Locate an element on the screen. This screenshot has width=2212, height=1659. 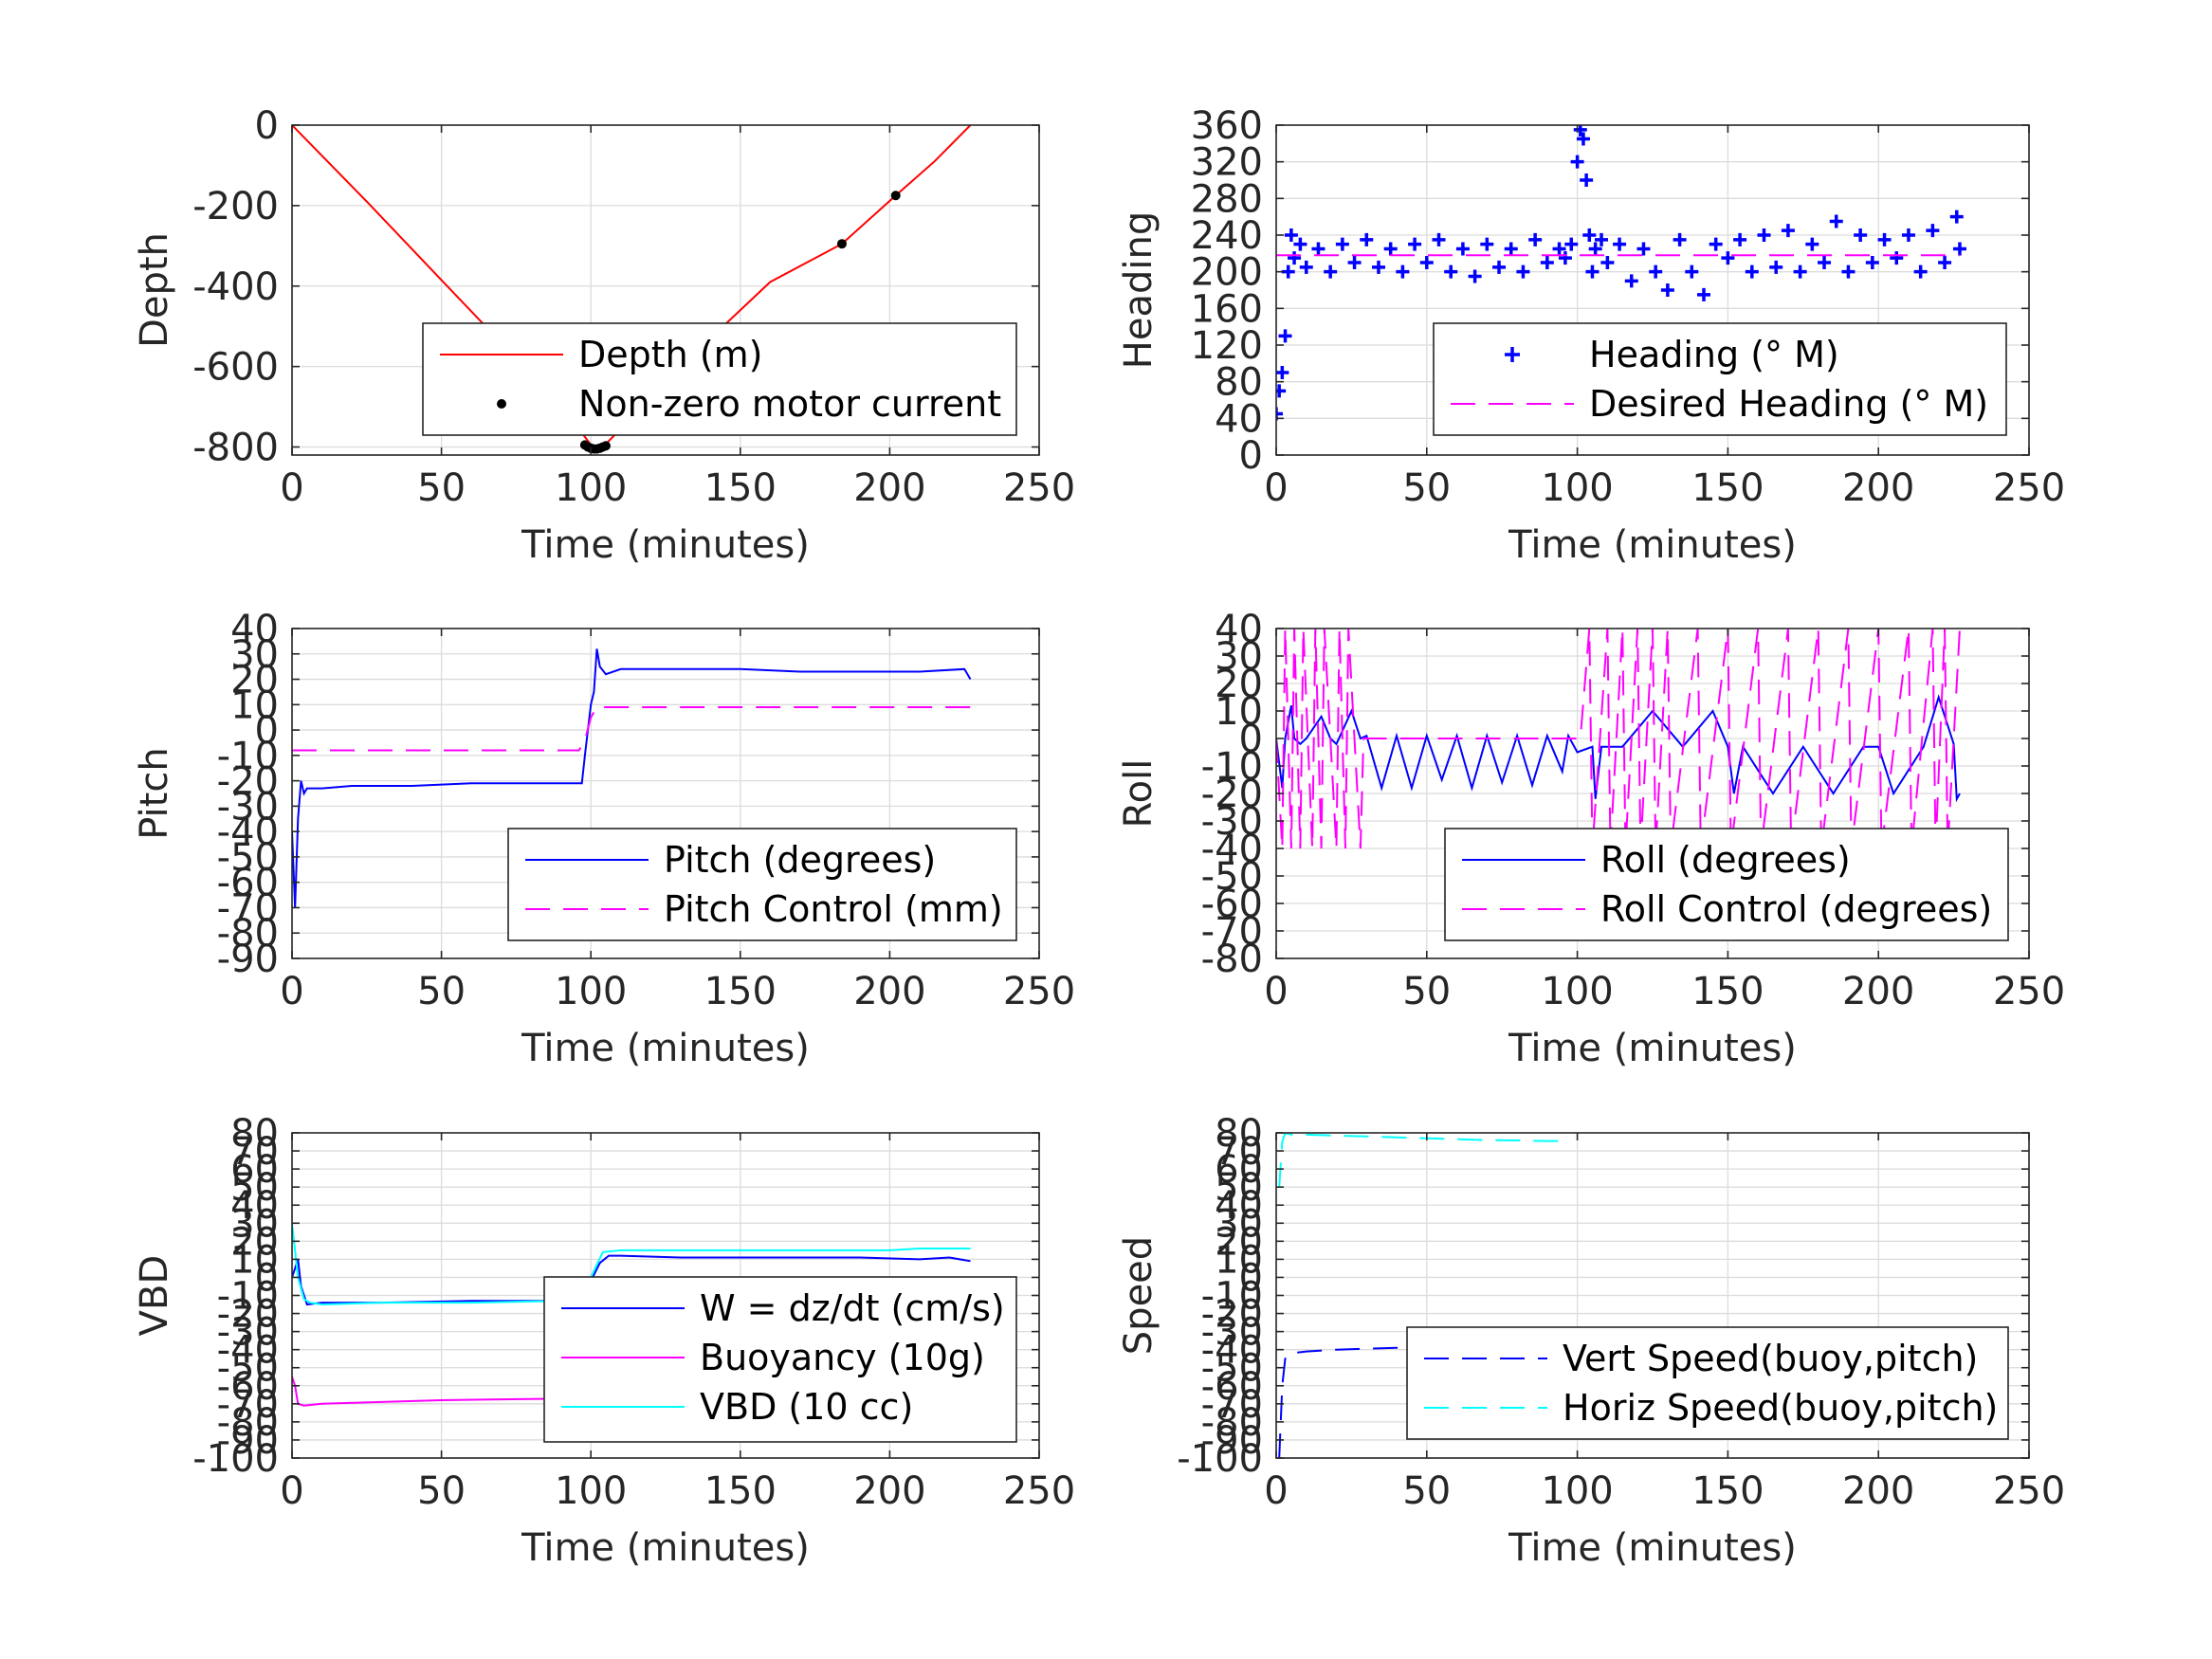
vbd-ytick-label: -10 is located at coordinates (248, 1297).